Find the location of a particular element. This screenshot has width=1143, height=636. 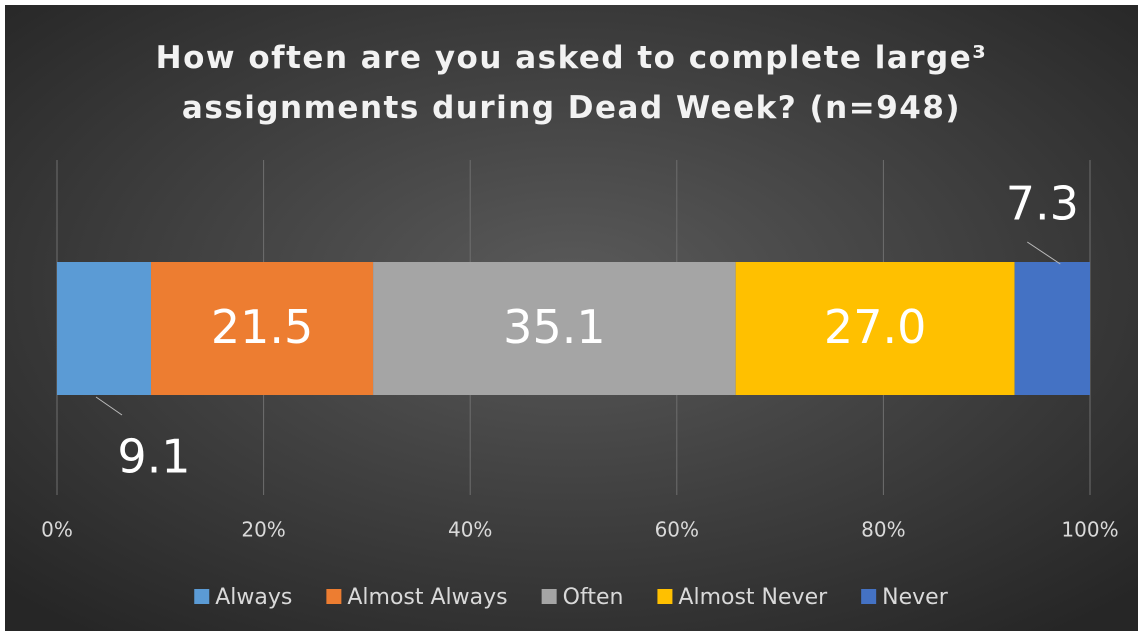

x-tick-label: 80% is located at coordinates (883, 530).